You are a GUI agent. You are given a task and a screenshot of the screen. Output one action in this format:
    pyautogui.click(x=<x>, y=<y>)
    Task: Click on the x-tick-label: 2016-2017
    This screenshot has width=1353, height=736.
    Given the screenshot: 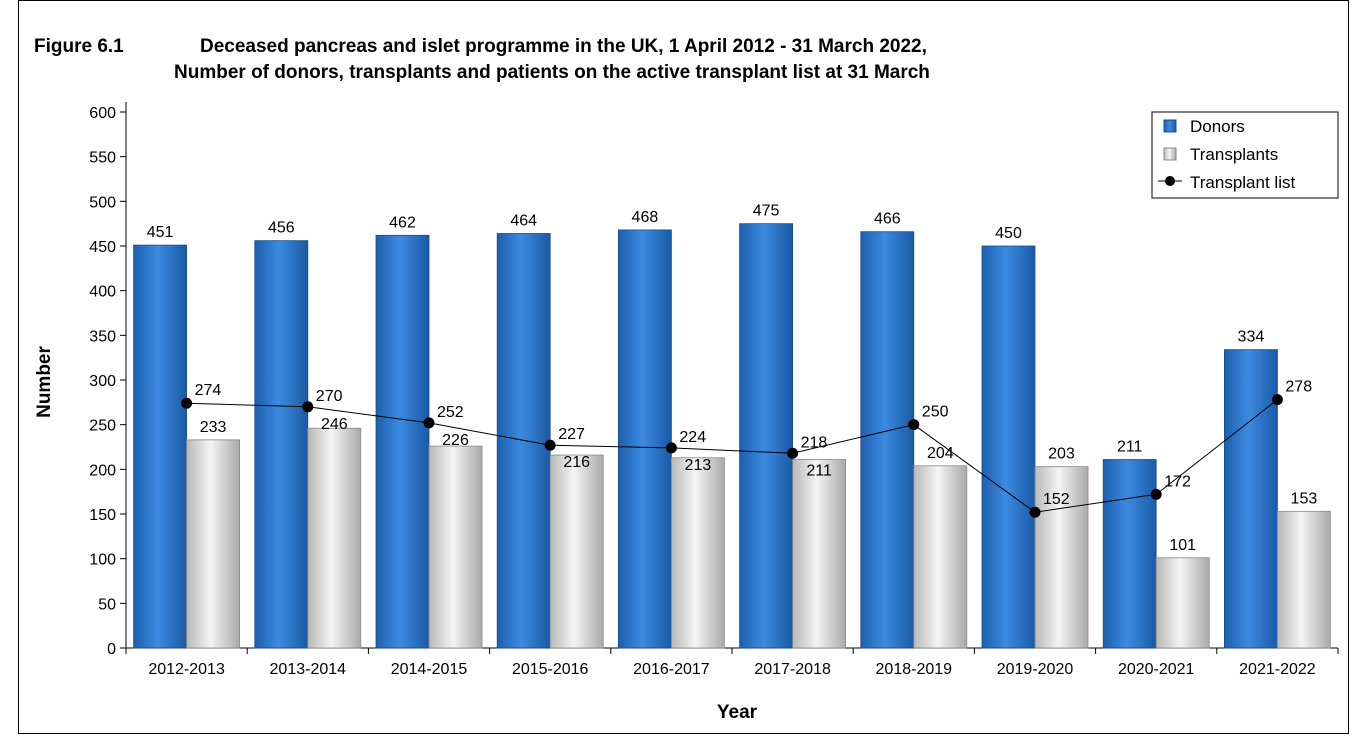 What is the action you would take?
    pyautogui.click(x=671, y=669)
    